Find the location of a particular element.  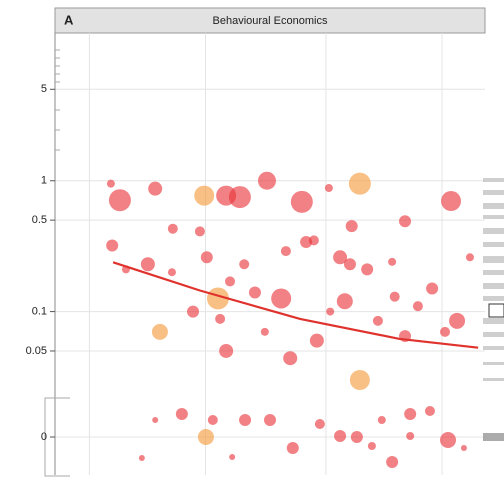

zero-bracket is located at coordinates (57, 437).